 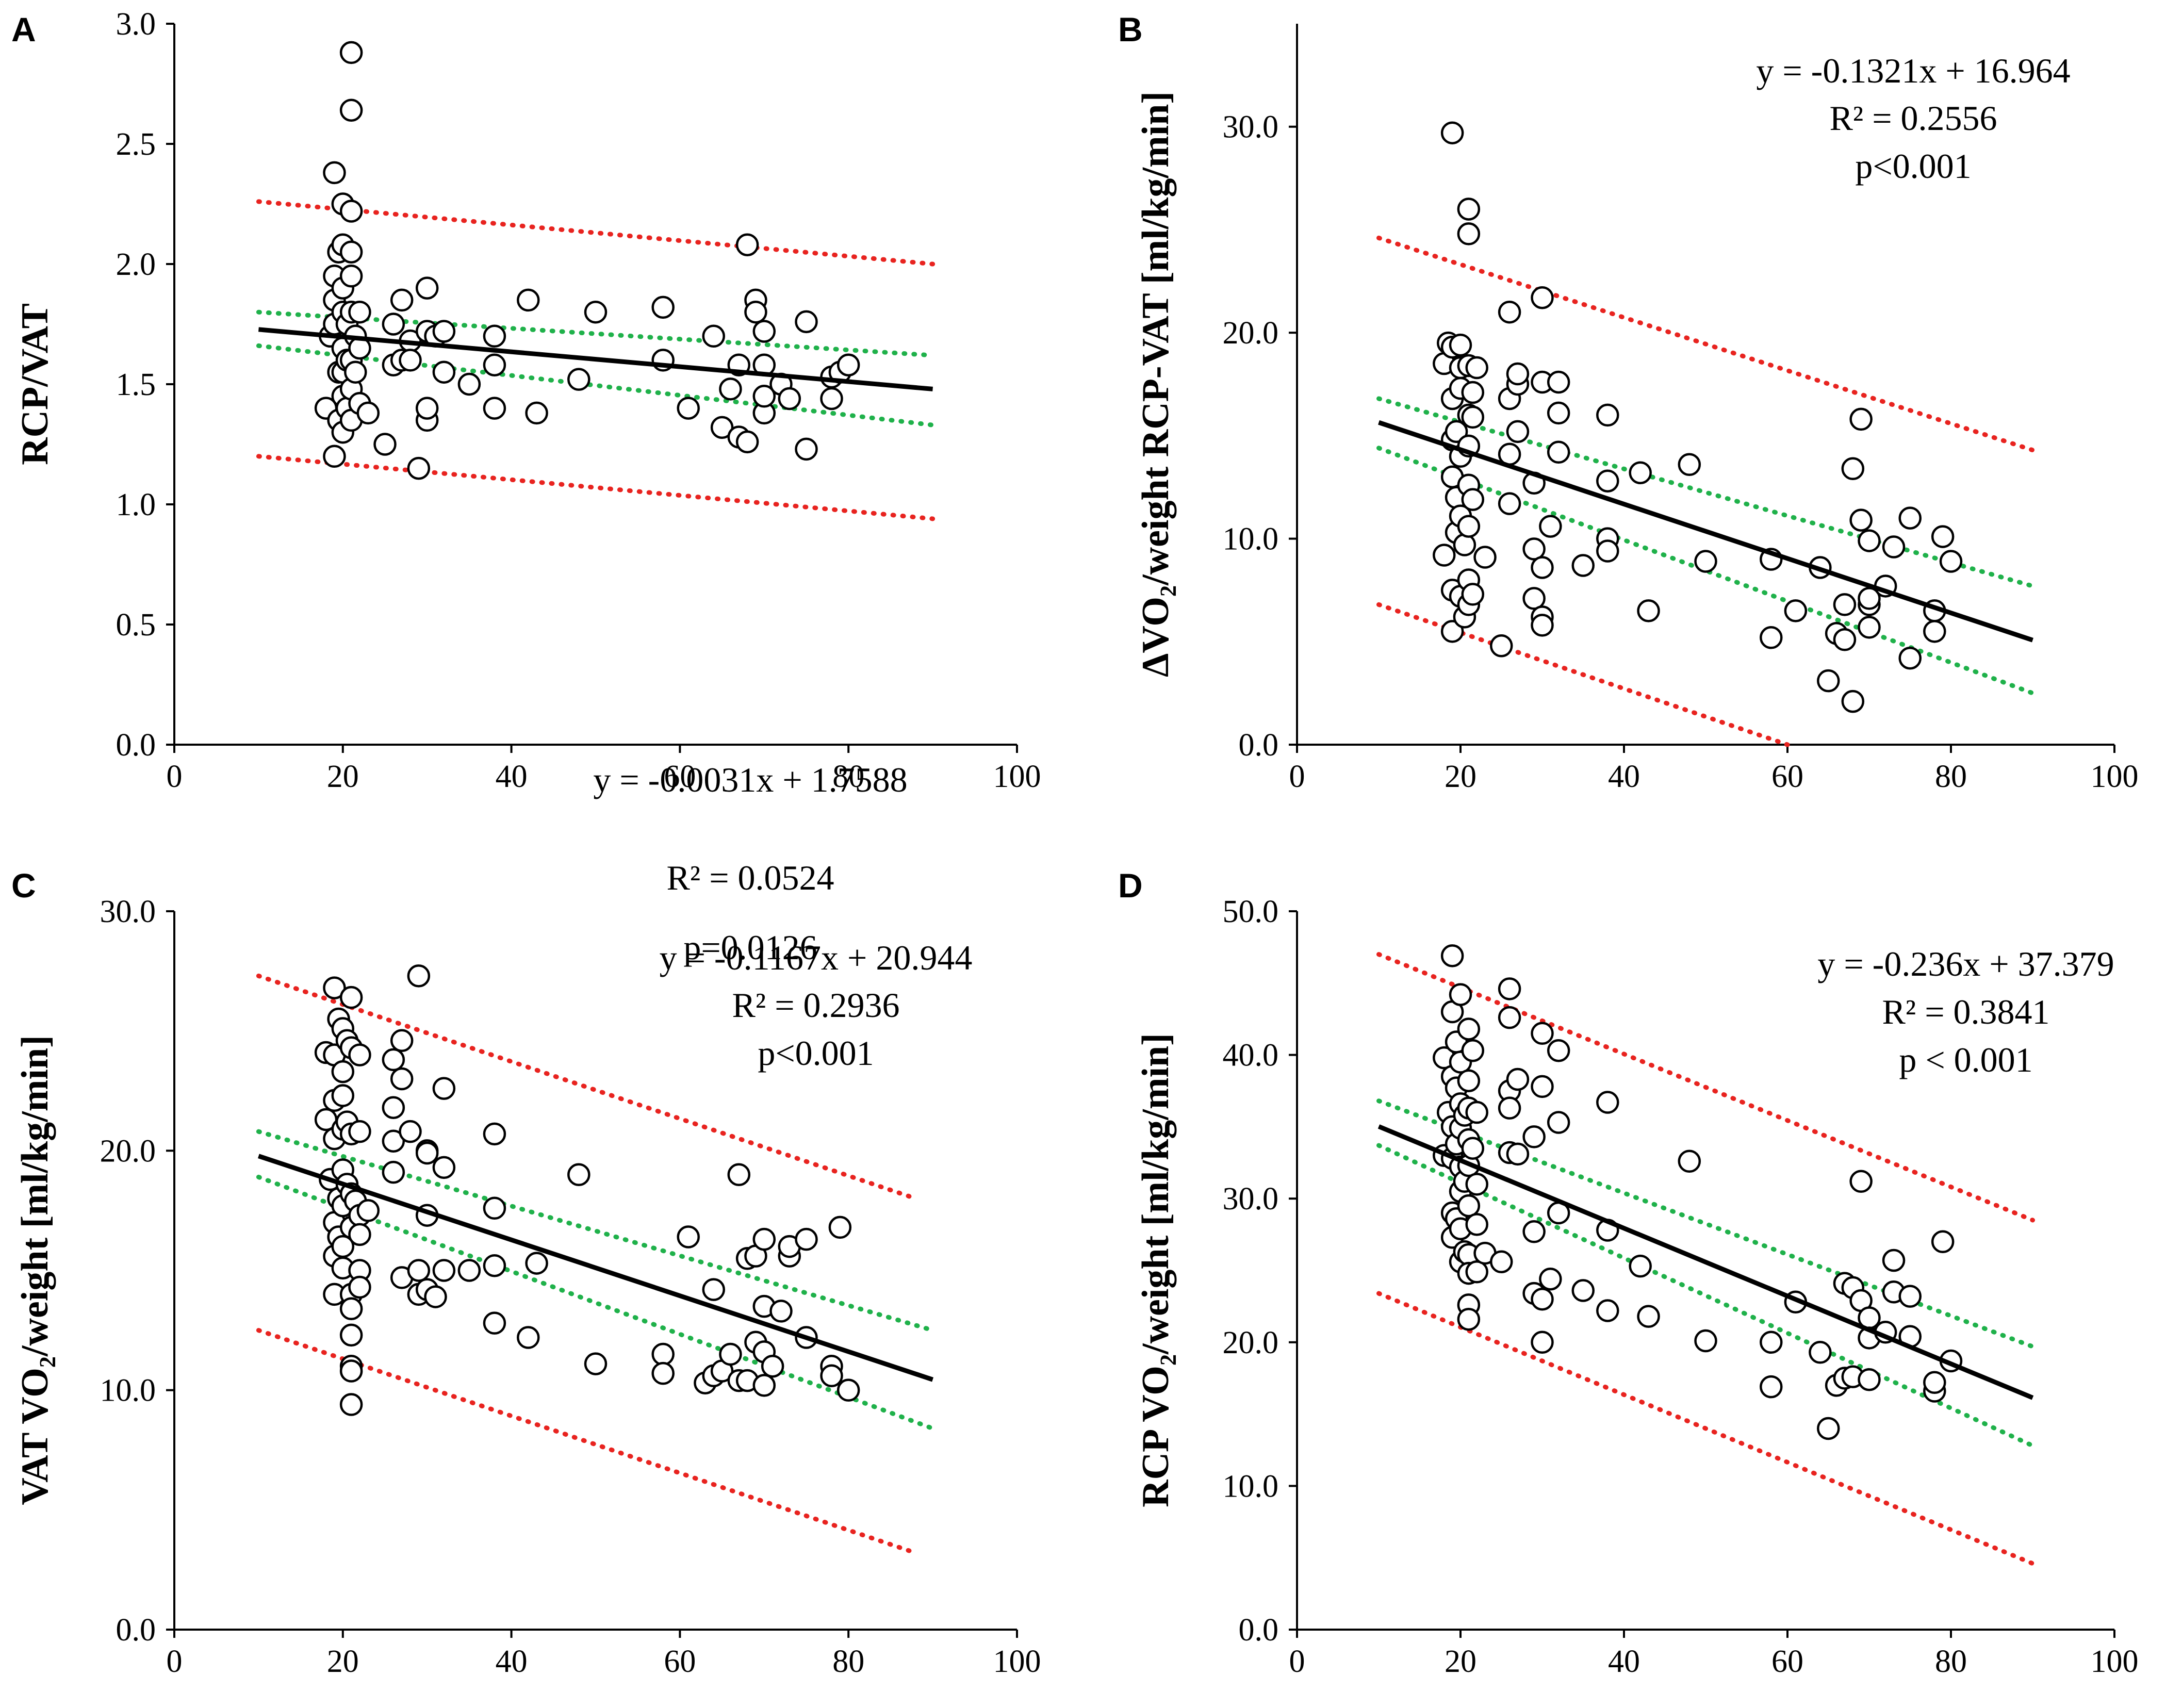 I want to click on panel-a-equation-text: y = -0.0031x + 1.7588, so click(x=750, y=779).